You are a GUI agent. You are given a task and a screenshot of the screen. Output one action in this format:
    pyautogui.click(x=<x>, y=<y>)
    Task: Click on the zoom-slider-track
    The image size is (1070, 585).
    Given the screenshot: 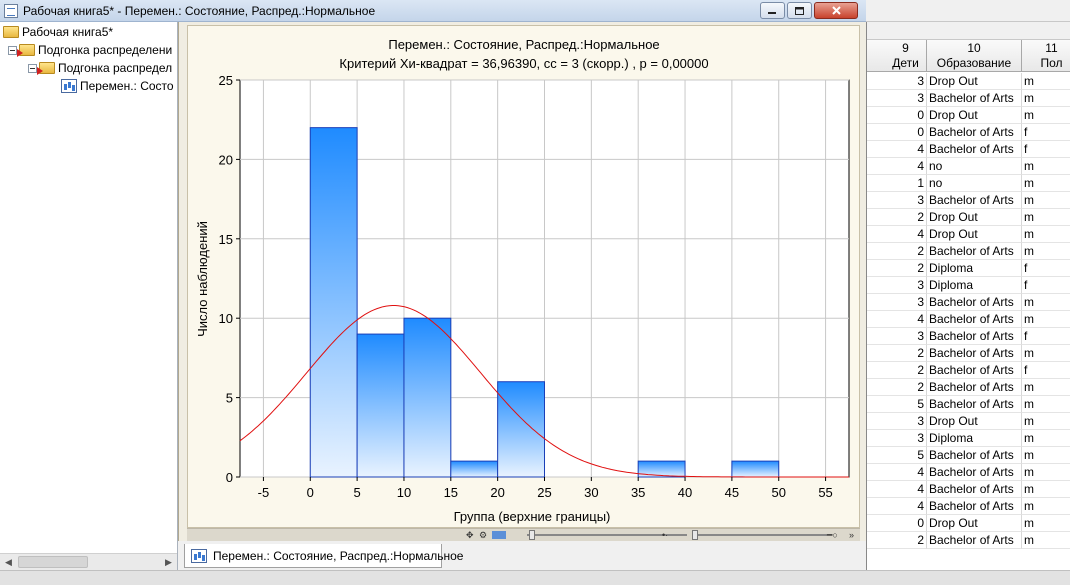 What is the action you would take?
    pyautogui.click(x=759, y=535)
    